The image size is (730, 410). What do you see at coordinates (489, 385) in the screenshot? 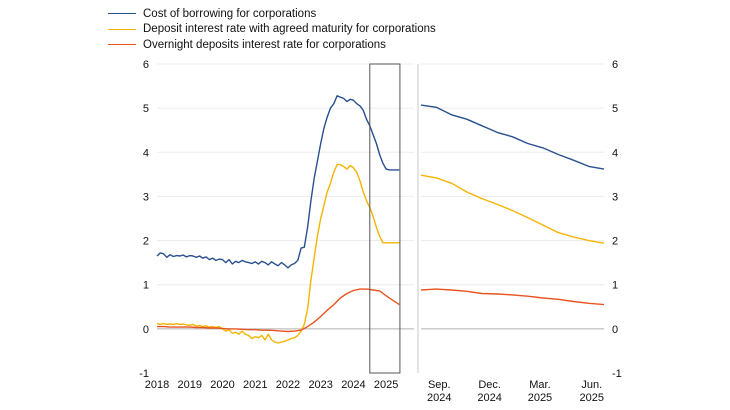
I see `x-tick-label-month: Dec.` at bounding box center [489, 385].